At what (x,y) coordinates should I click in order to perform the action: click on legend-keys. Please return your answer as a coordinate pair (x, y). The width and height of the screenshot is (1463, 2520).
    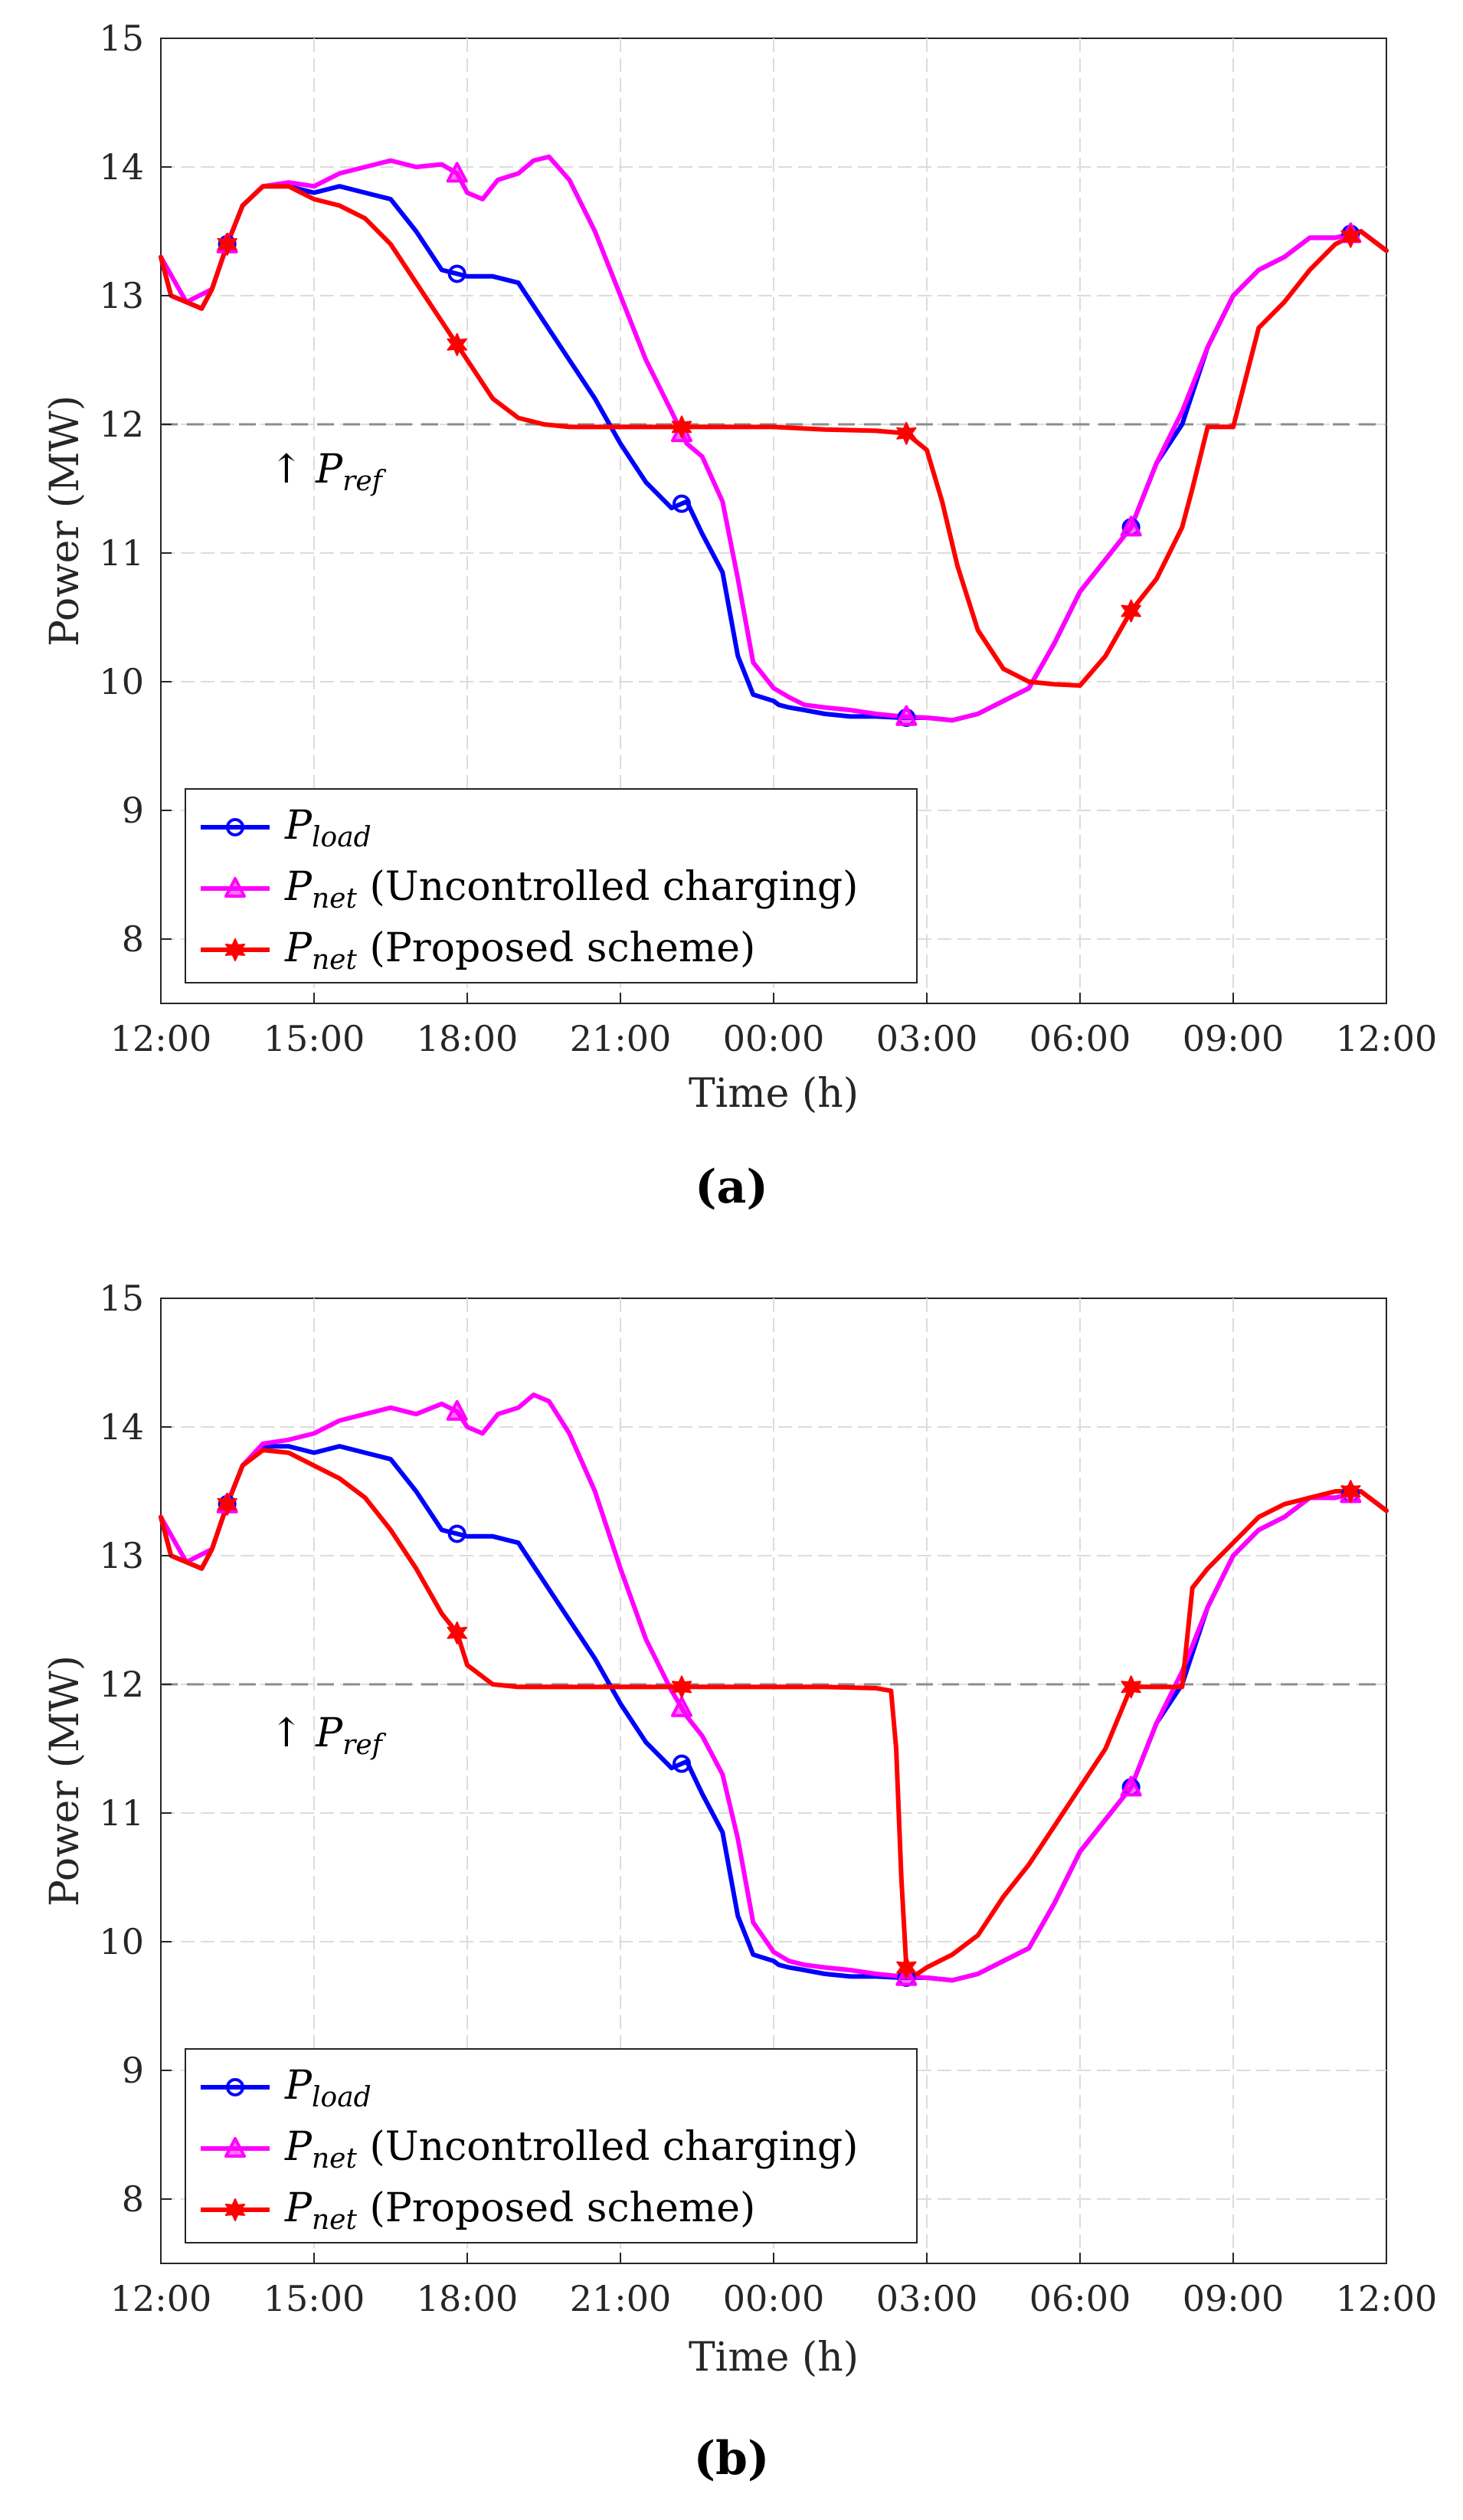
    Looking at the image, I should click on (235, 2149).